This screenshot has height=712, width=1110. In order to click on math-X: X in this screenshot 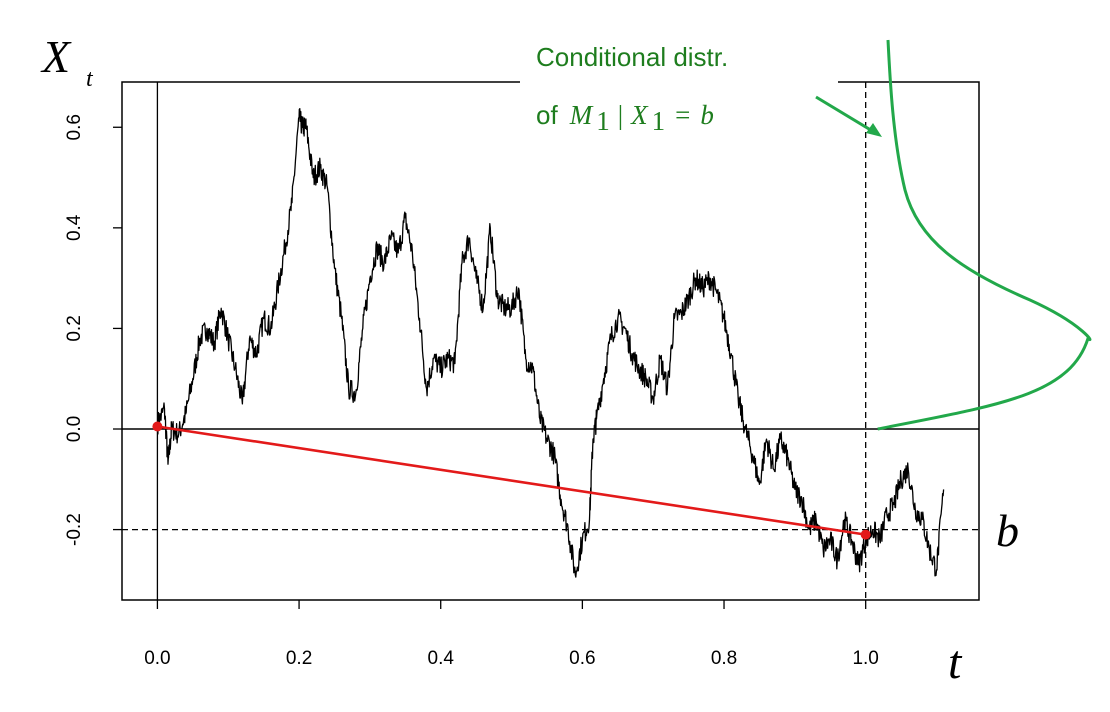, I will do `click(639, 115)`.